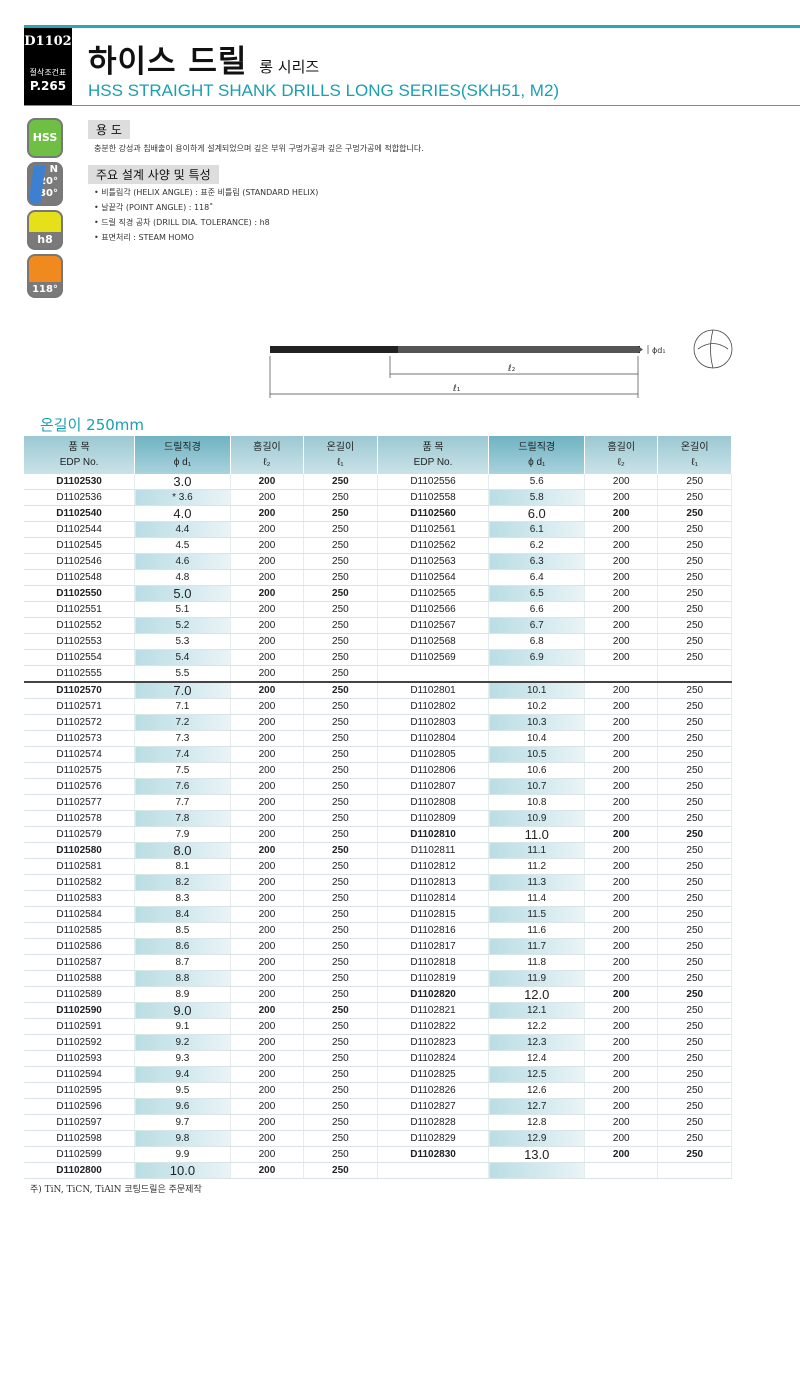  I want to click on cell-drill-diameter: 12.6, so click(537, 1090).